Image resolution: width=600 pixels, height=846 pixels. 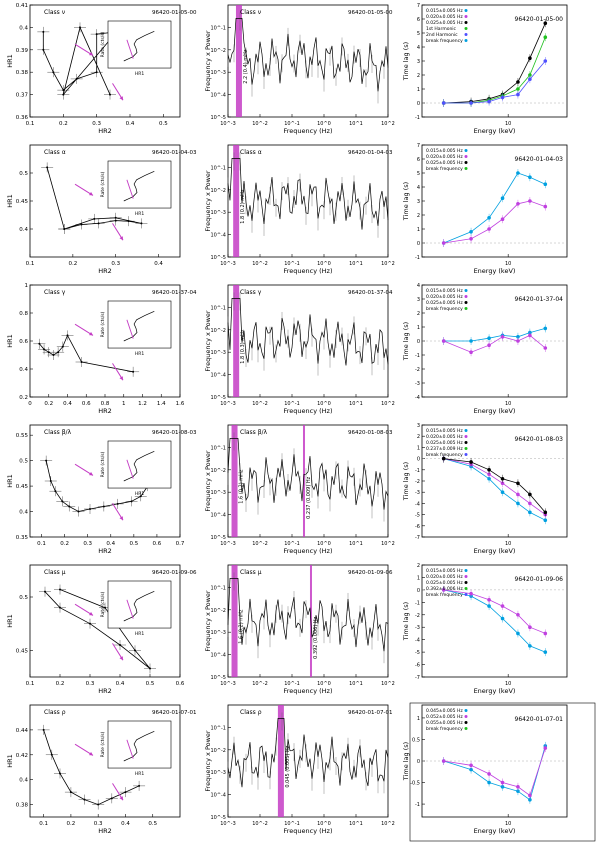 What do you see at coordinates (418, 146) in the screenshot?
I see `lag-y-tick-label: 7` at bounding box center [418, 146].